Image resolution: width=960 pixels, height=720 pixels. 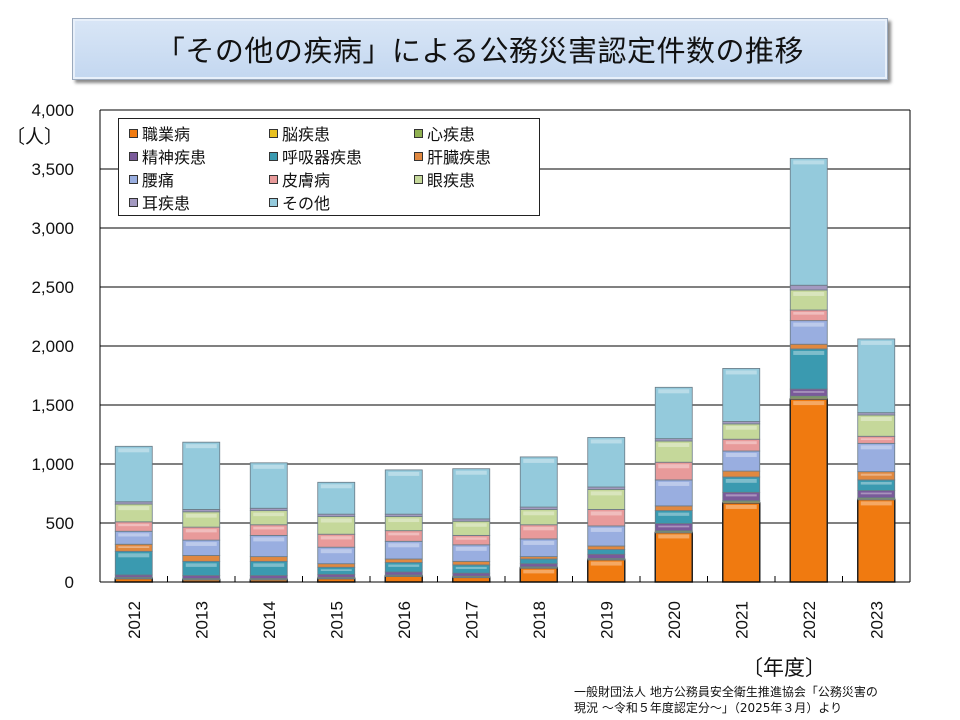 I want to click on source-line-1: 一般財団法人 地方公務員安全衛生推進協会「公務災害の, so click(x=726, y=692).